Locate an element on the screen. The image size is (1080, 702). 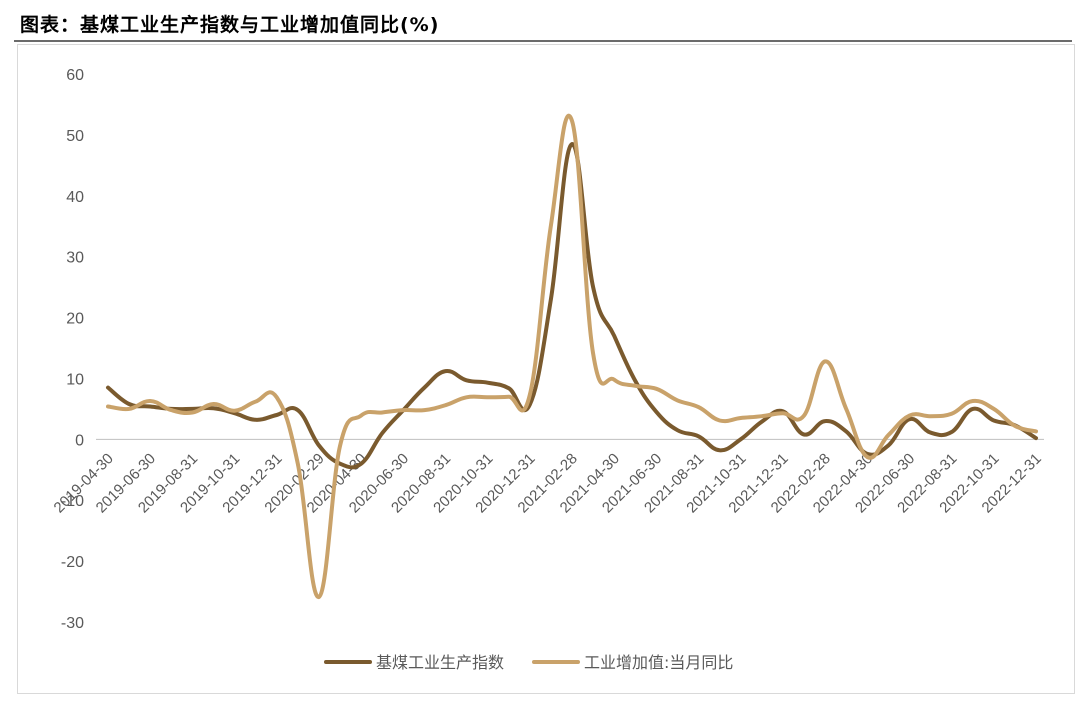
legend-label: 基煤工业生产指数 is located at coordinates (440, 662).